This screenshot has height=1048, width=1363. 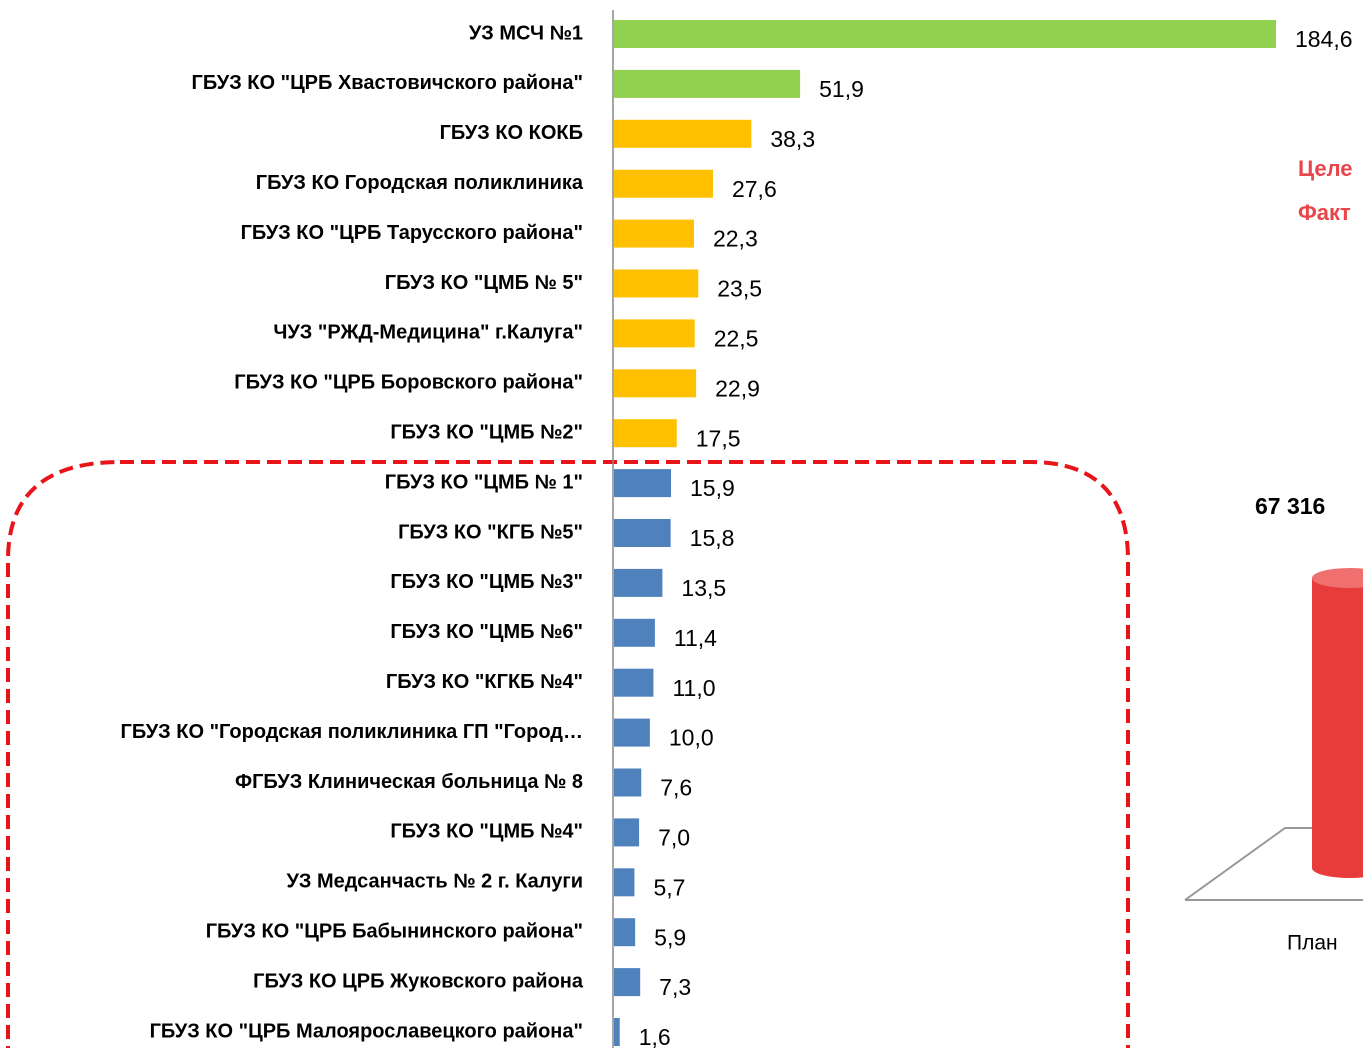 What do you see at coordinates (674, 837) in the screenshot?
I see `value-label: 7,0` at bounding box center [674, 837].